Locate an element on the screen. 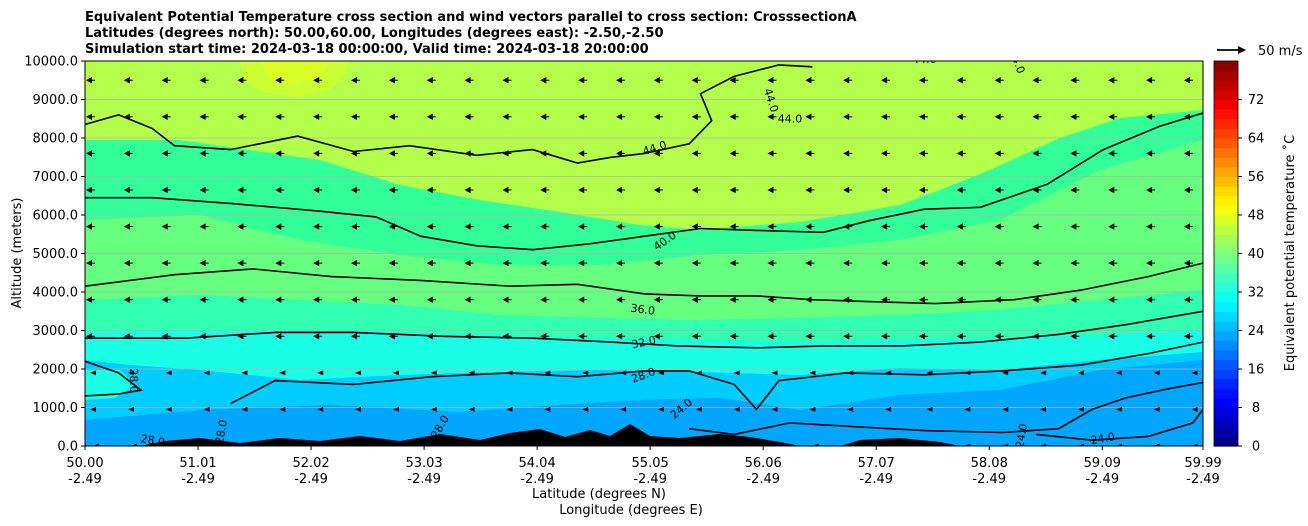 This screenshot has width=1308, height=526. x-tick-label-lat: 52.02 is located at coordinates (310, 463).